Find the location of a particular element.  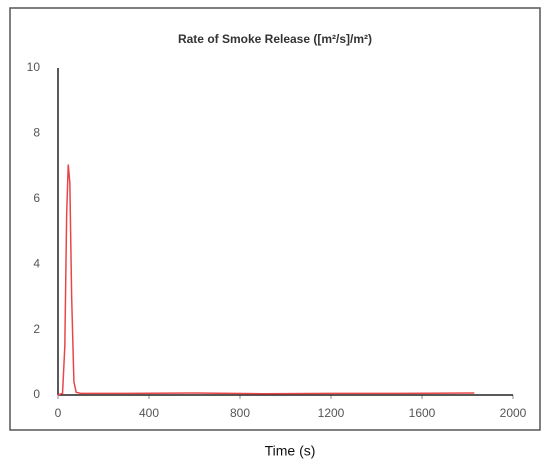

x-tick-label: 1600 is located at coordinates (422, 413).